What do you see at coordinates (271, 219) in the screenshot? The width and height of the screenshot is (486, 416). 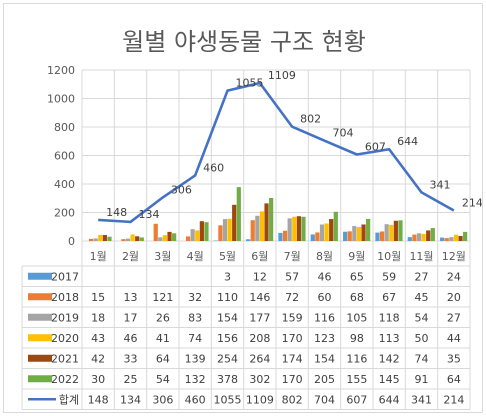 I see `bar-2022-6월` at bounding box center [271, 219].